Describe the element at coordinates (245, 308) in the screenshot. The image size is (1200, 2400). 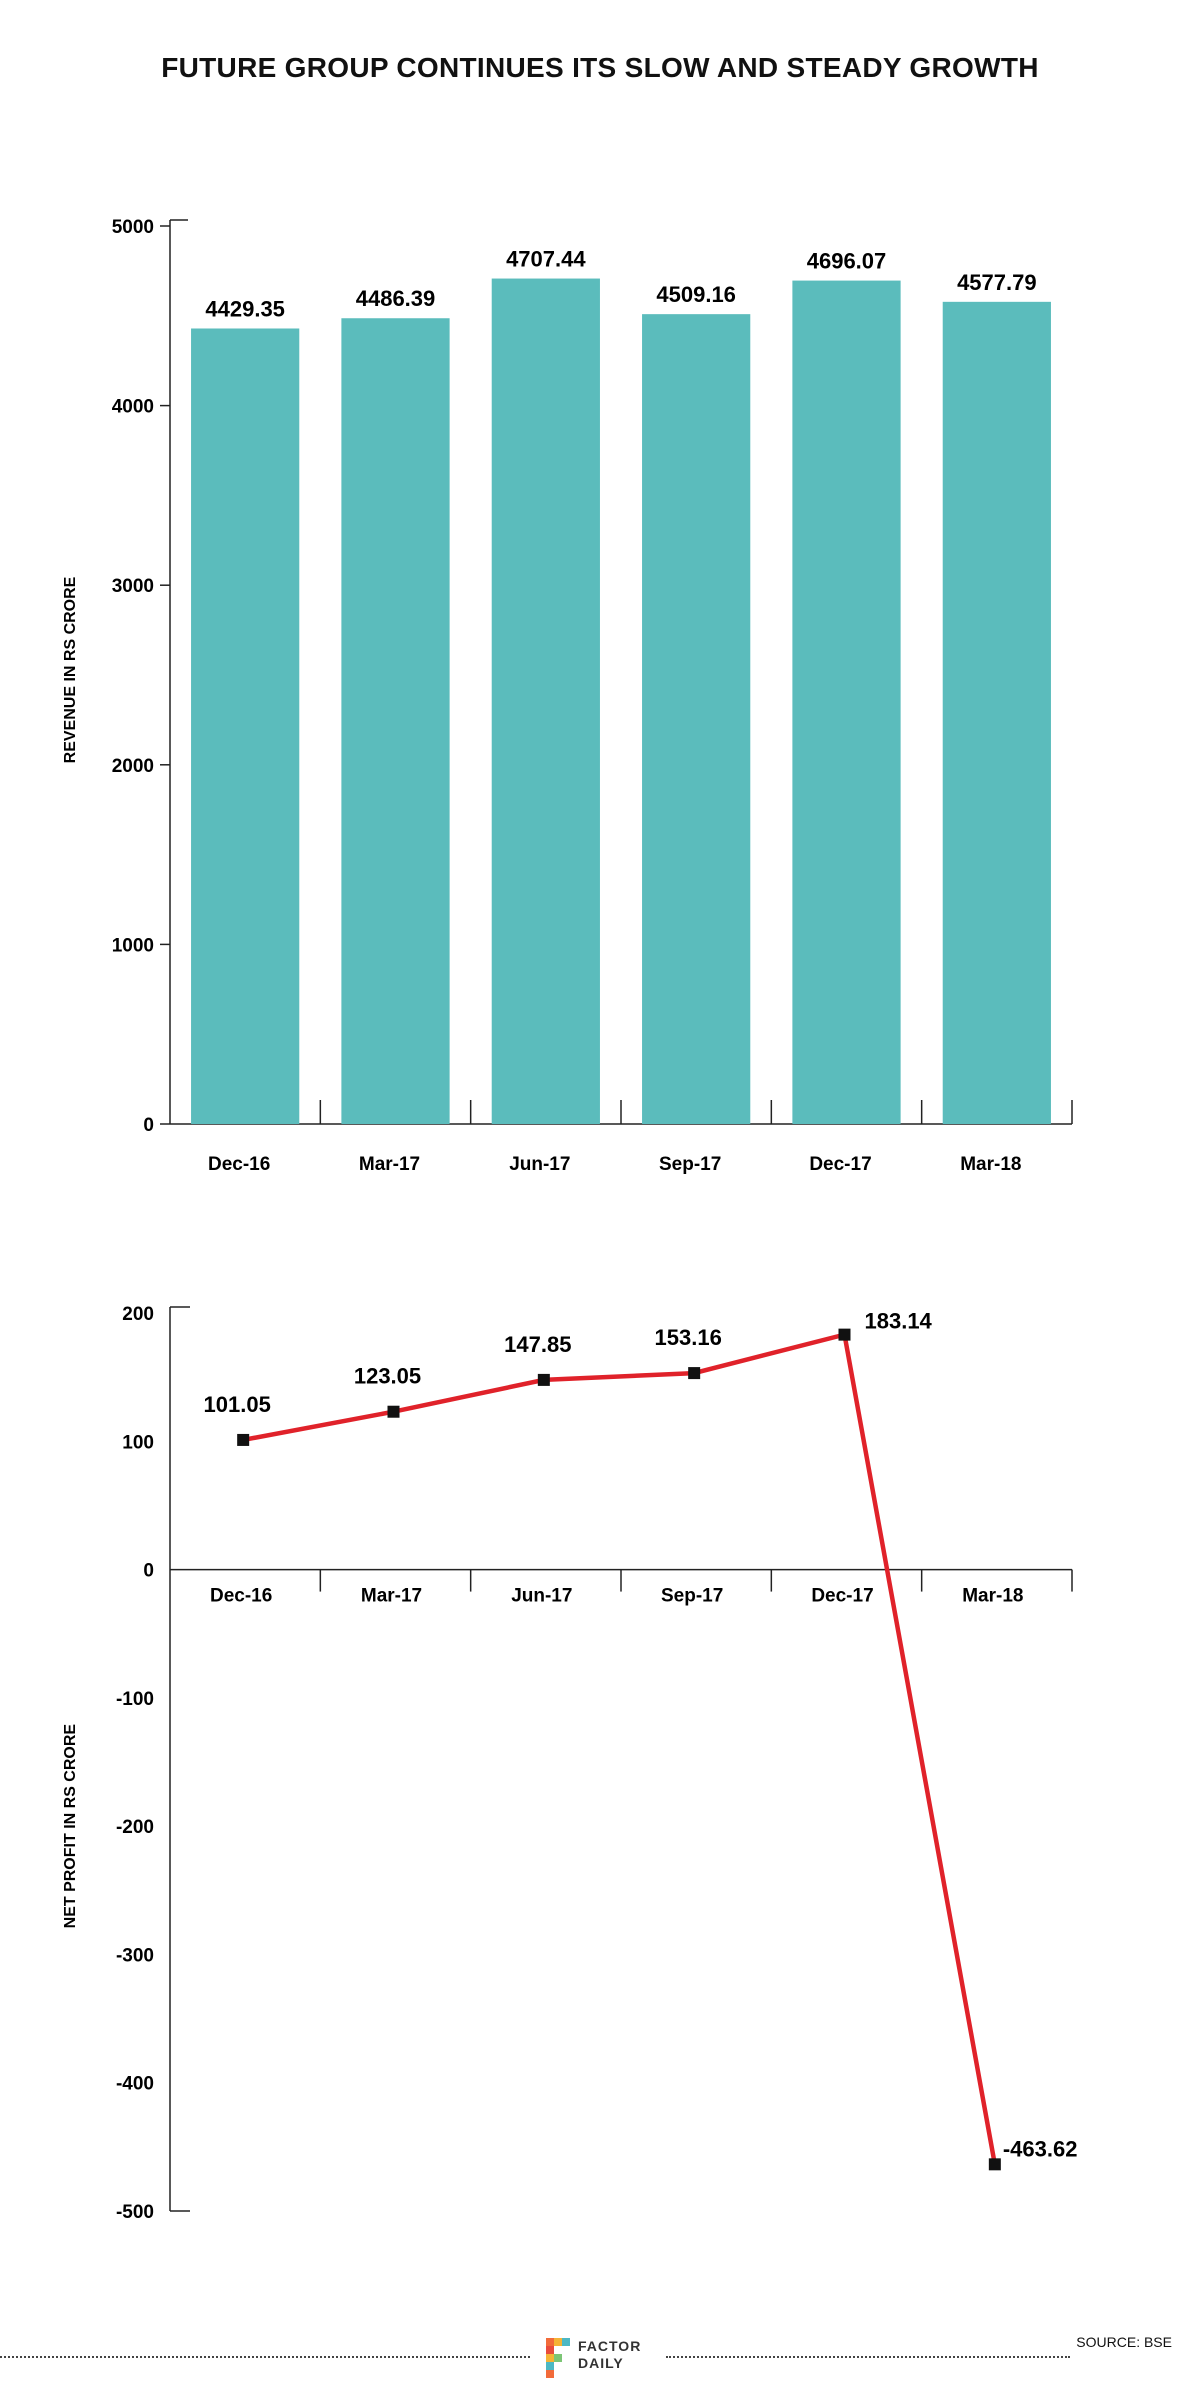
I see `bar-value-label: 4429.35` at that location.